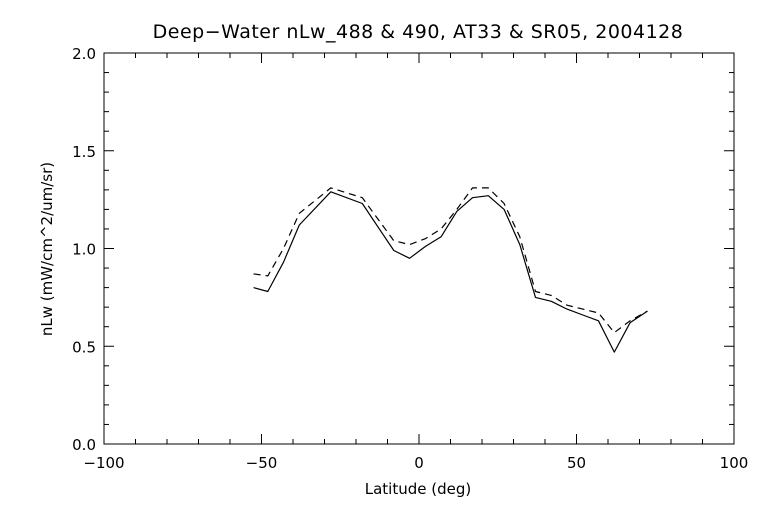 This screenshot has height=517, width=768. Describe the element at coordinates (84, 347) in the screenshot. I see `y-tick-label: 0.5` at that location.